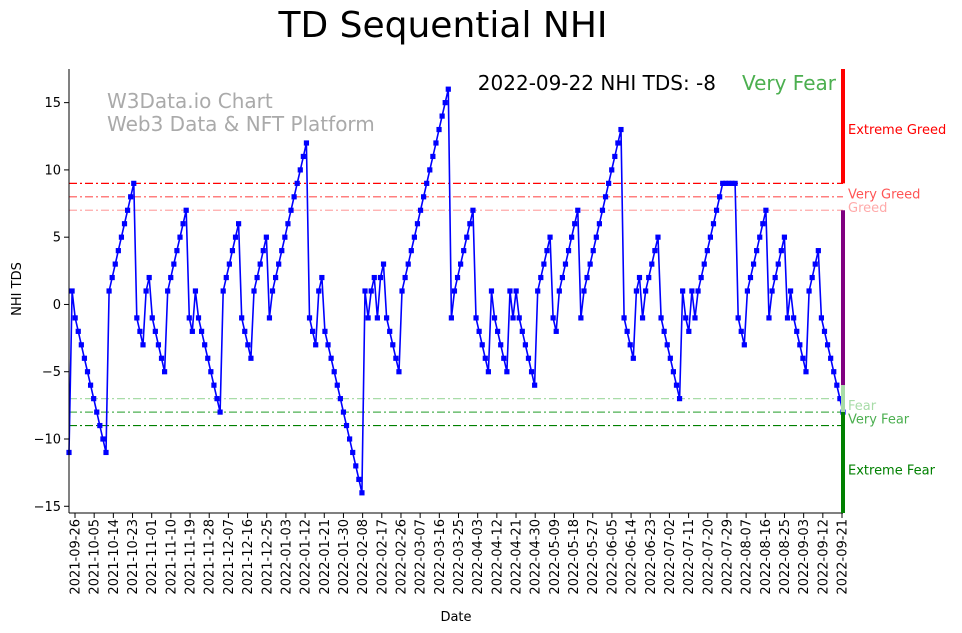  I want to click on zone-label: Very Greed, so click(884, 195).